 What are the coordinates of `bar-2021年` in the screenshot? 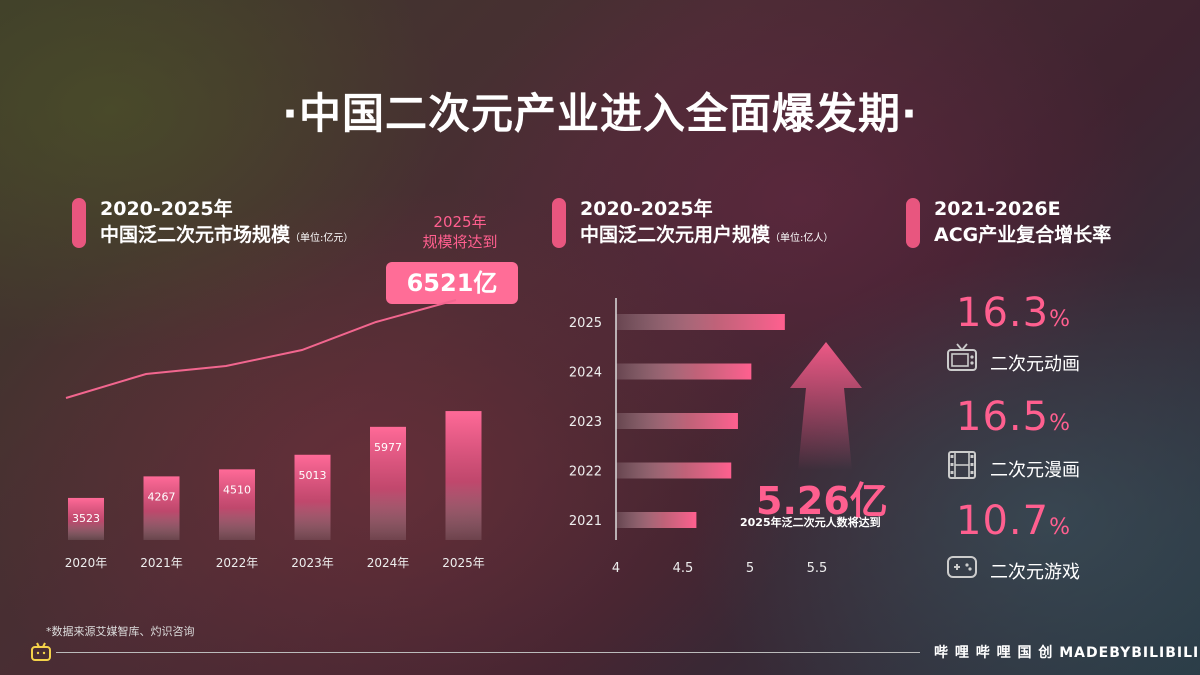 It's located at (161, 508).